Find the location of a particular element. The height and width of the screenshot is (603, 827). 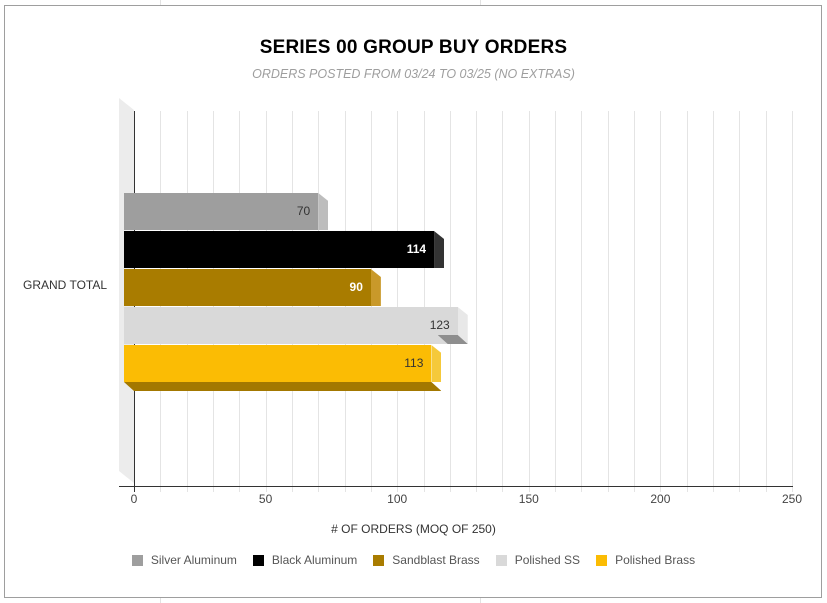

bar-sandblast-brass: 90 is located at coordinates (252, 287).